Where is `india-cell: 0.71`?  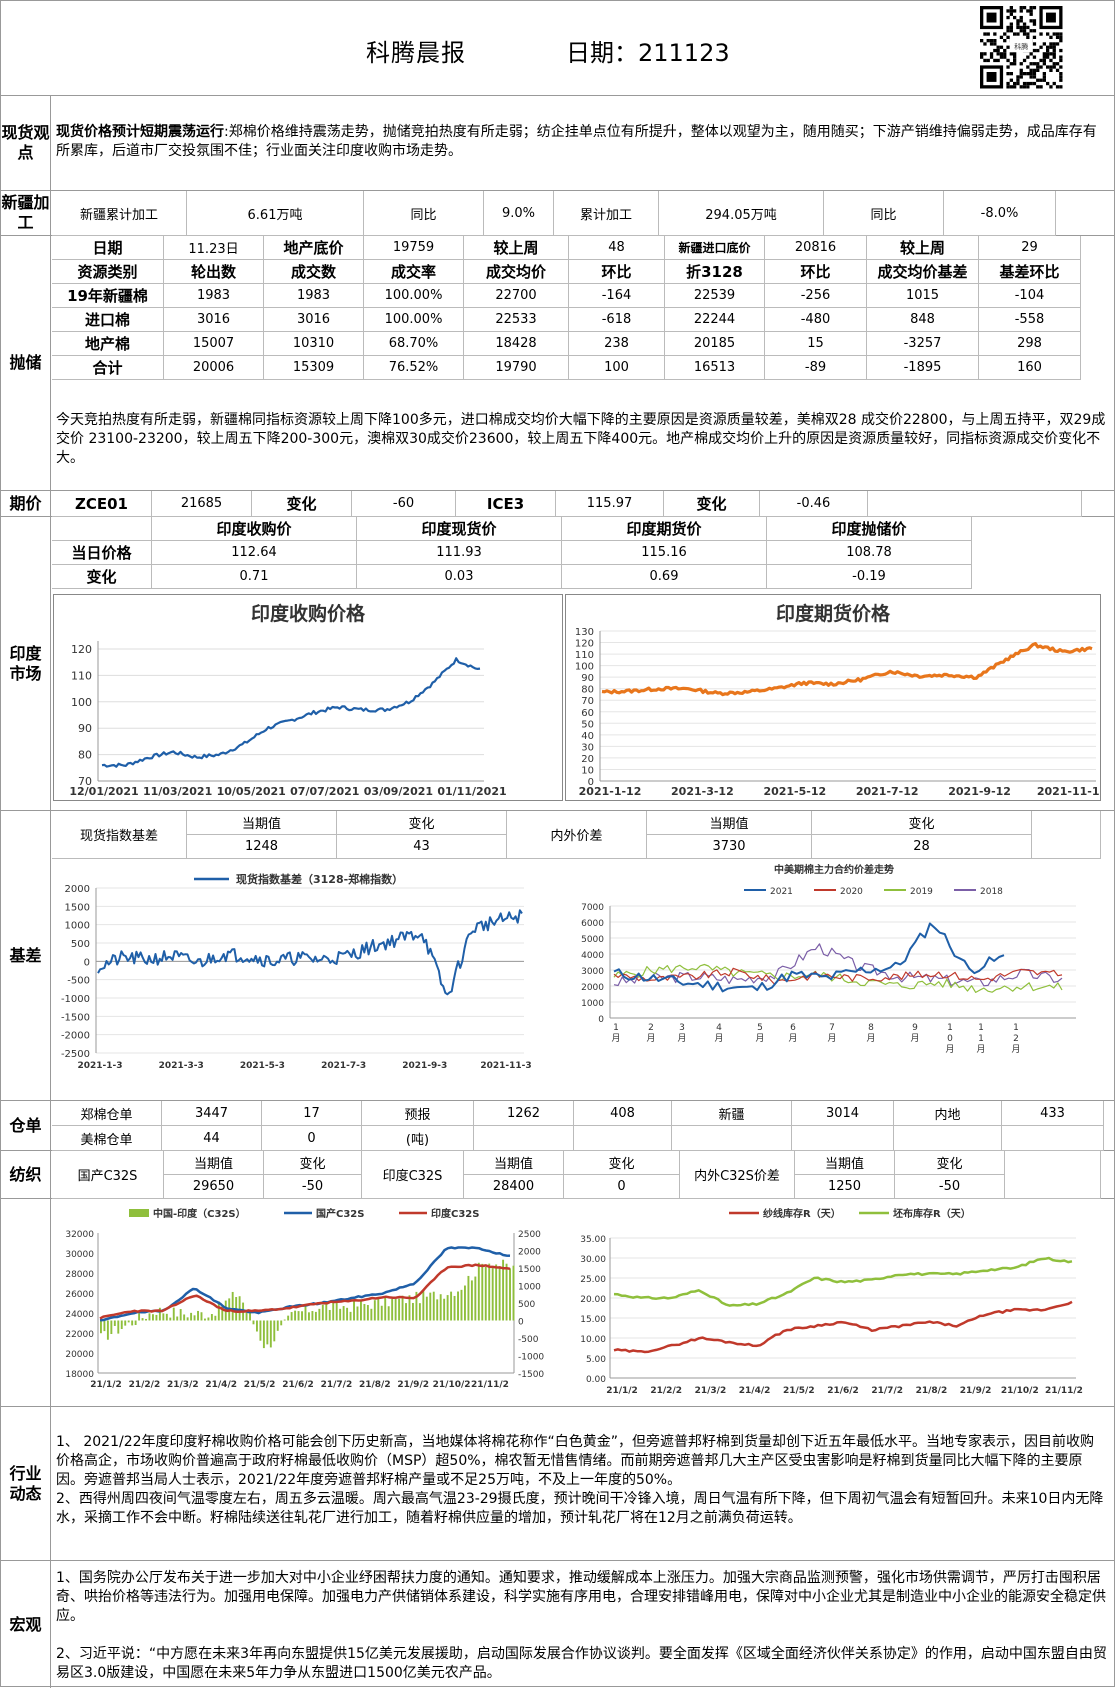 india-cell: 0.71 is located at coordinates (254, 577).